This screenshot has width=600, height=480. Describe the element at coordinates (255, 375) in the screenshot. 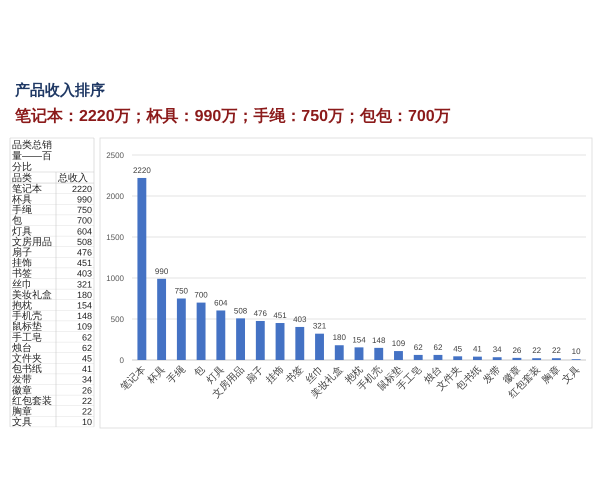

I see `x-tick-label: 扇子` at that location.